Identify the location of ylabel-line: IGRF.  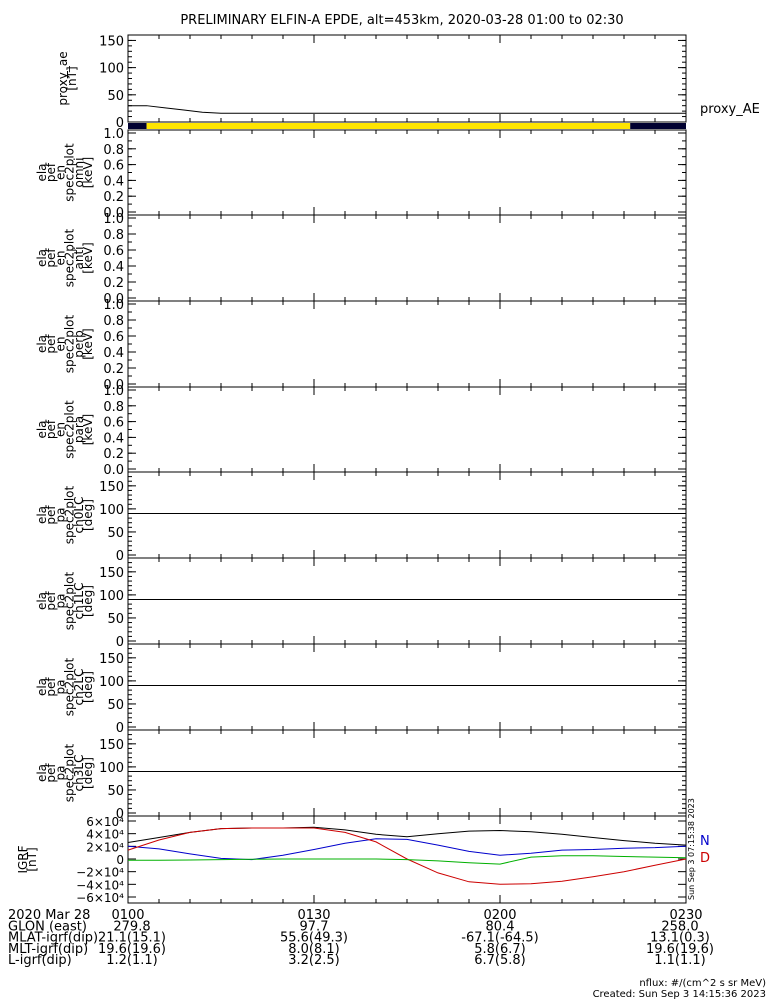
(23, 859).